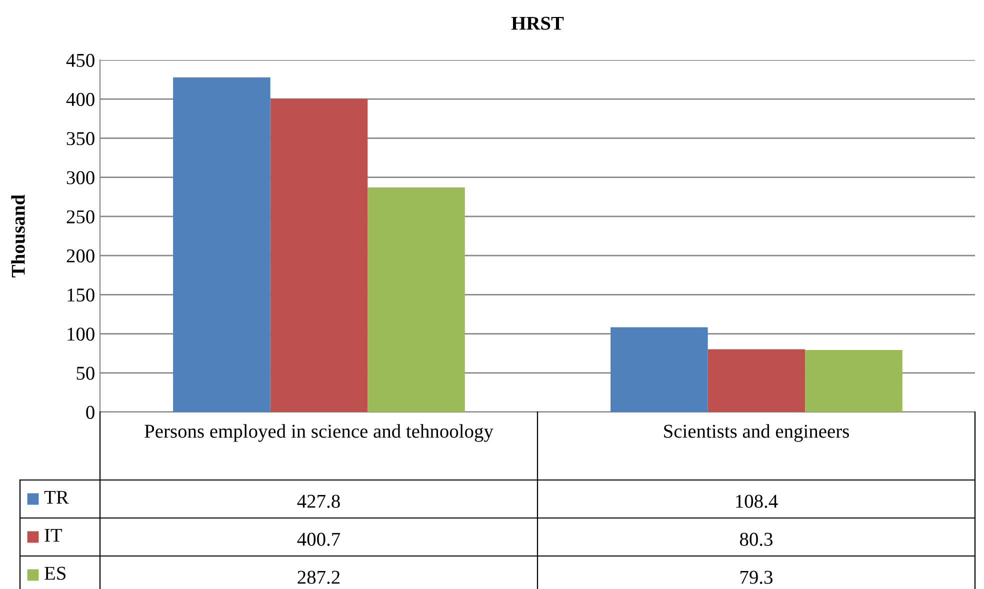 Image resolution: width=984 pixels, height=589 pixels. I want to click on legend-label: ES, so click(55, 573).